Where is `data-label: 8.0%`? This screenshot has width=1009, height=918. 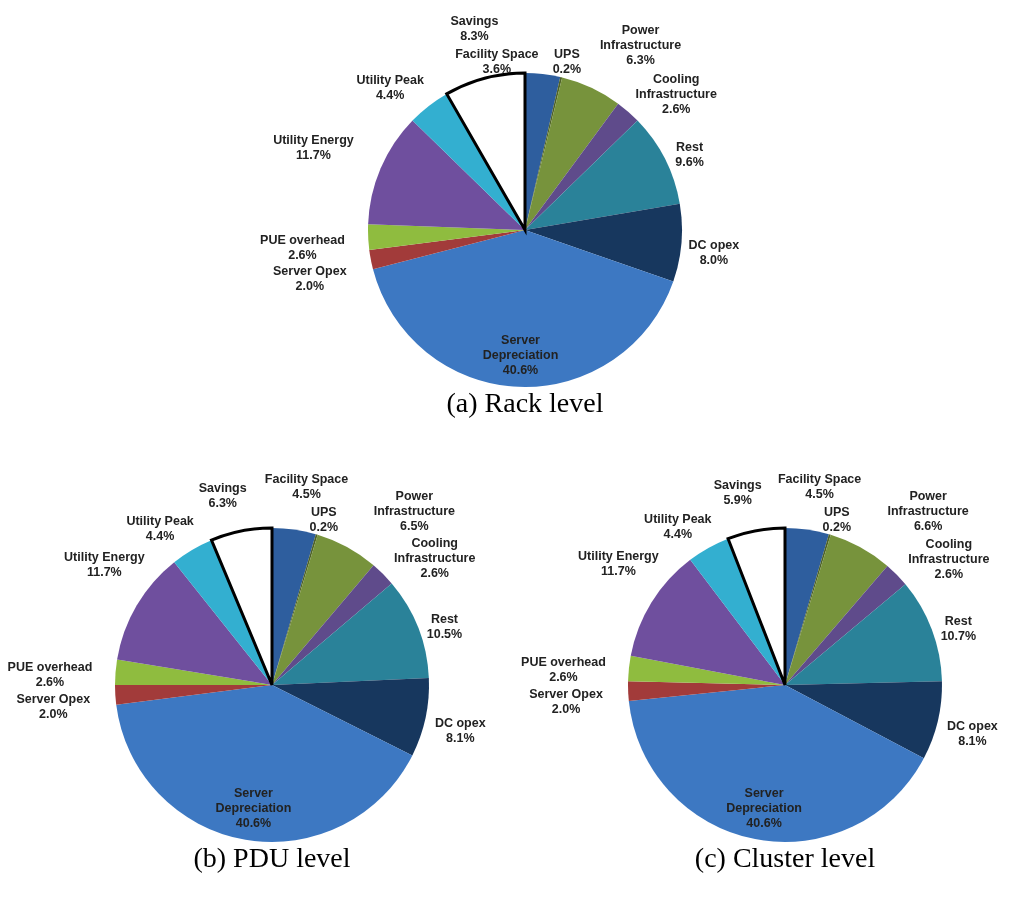
data-label: 8.0% is located at coordinates (714, 259).